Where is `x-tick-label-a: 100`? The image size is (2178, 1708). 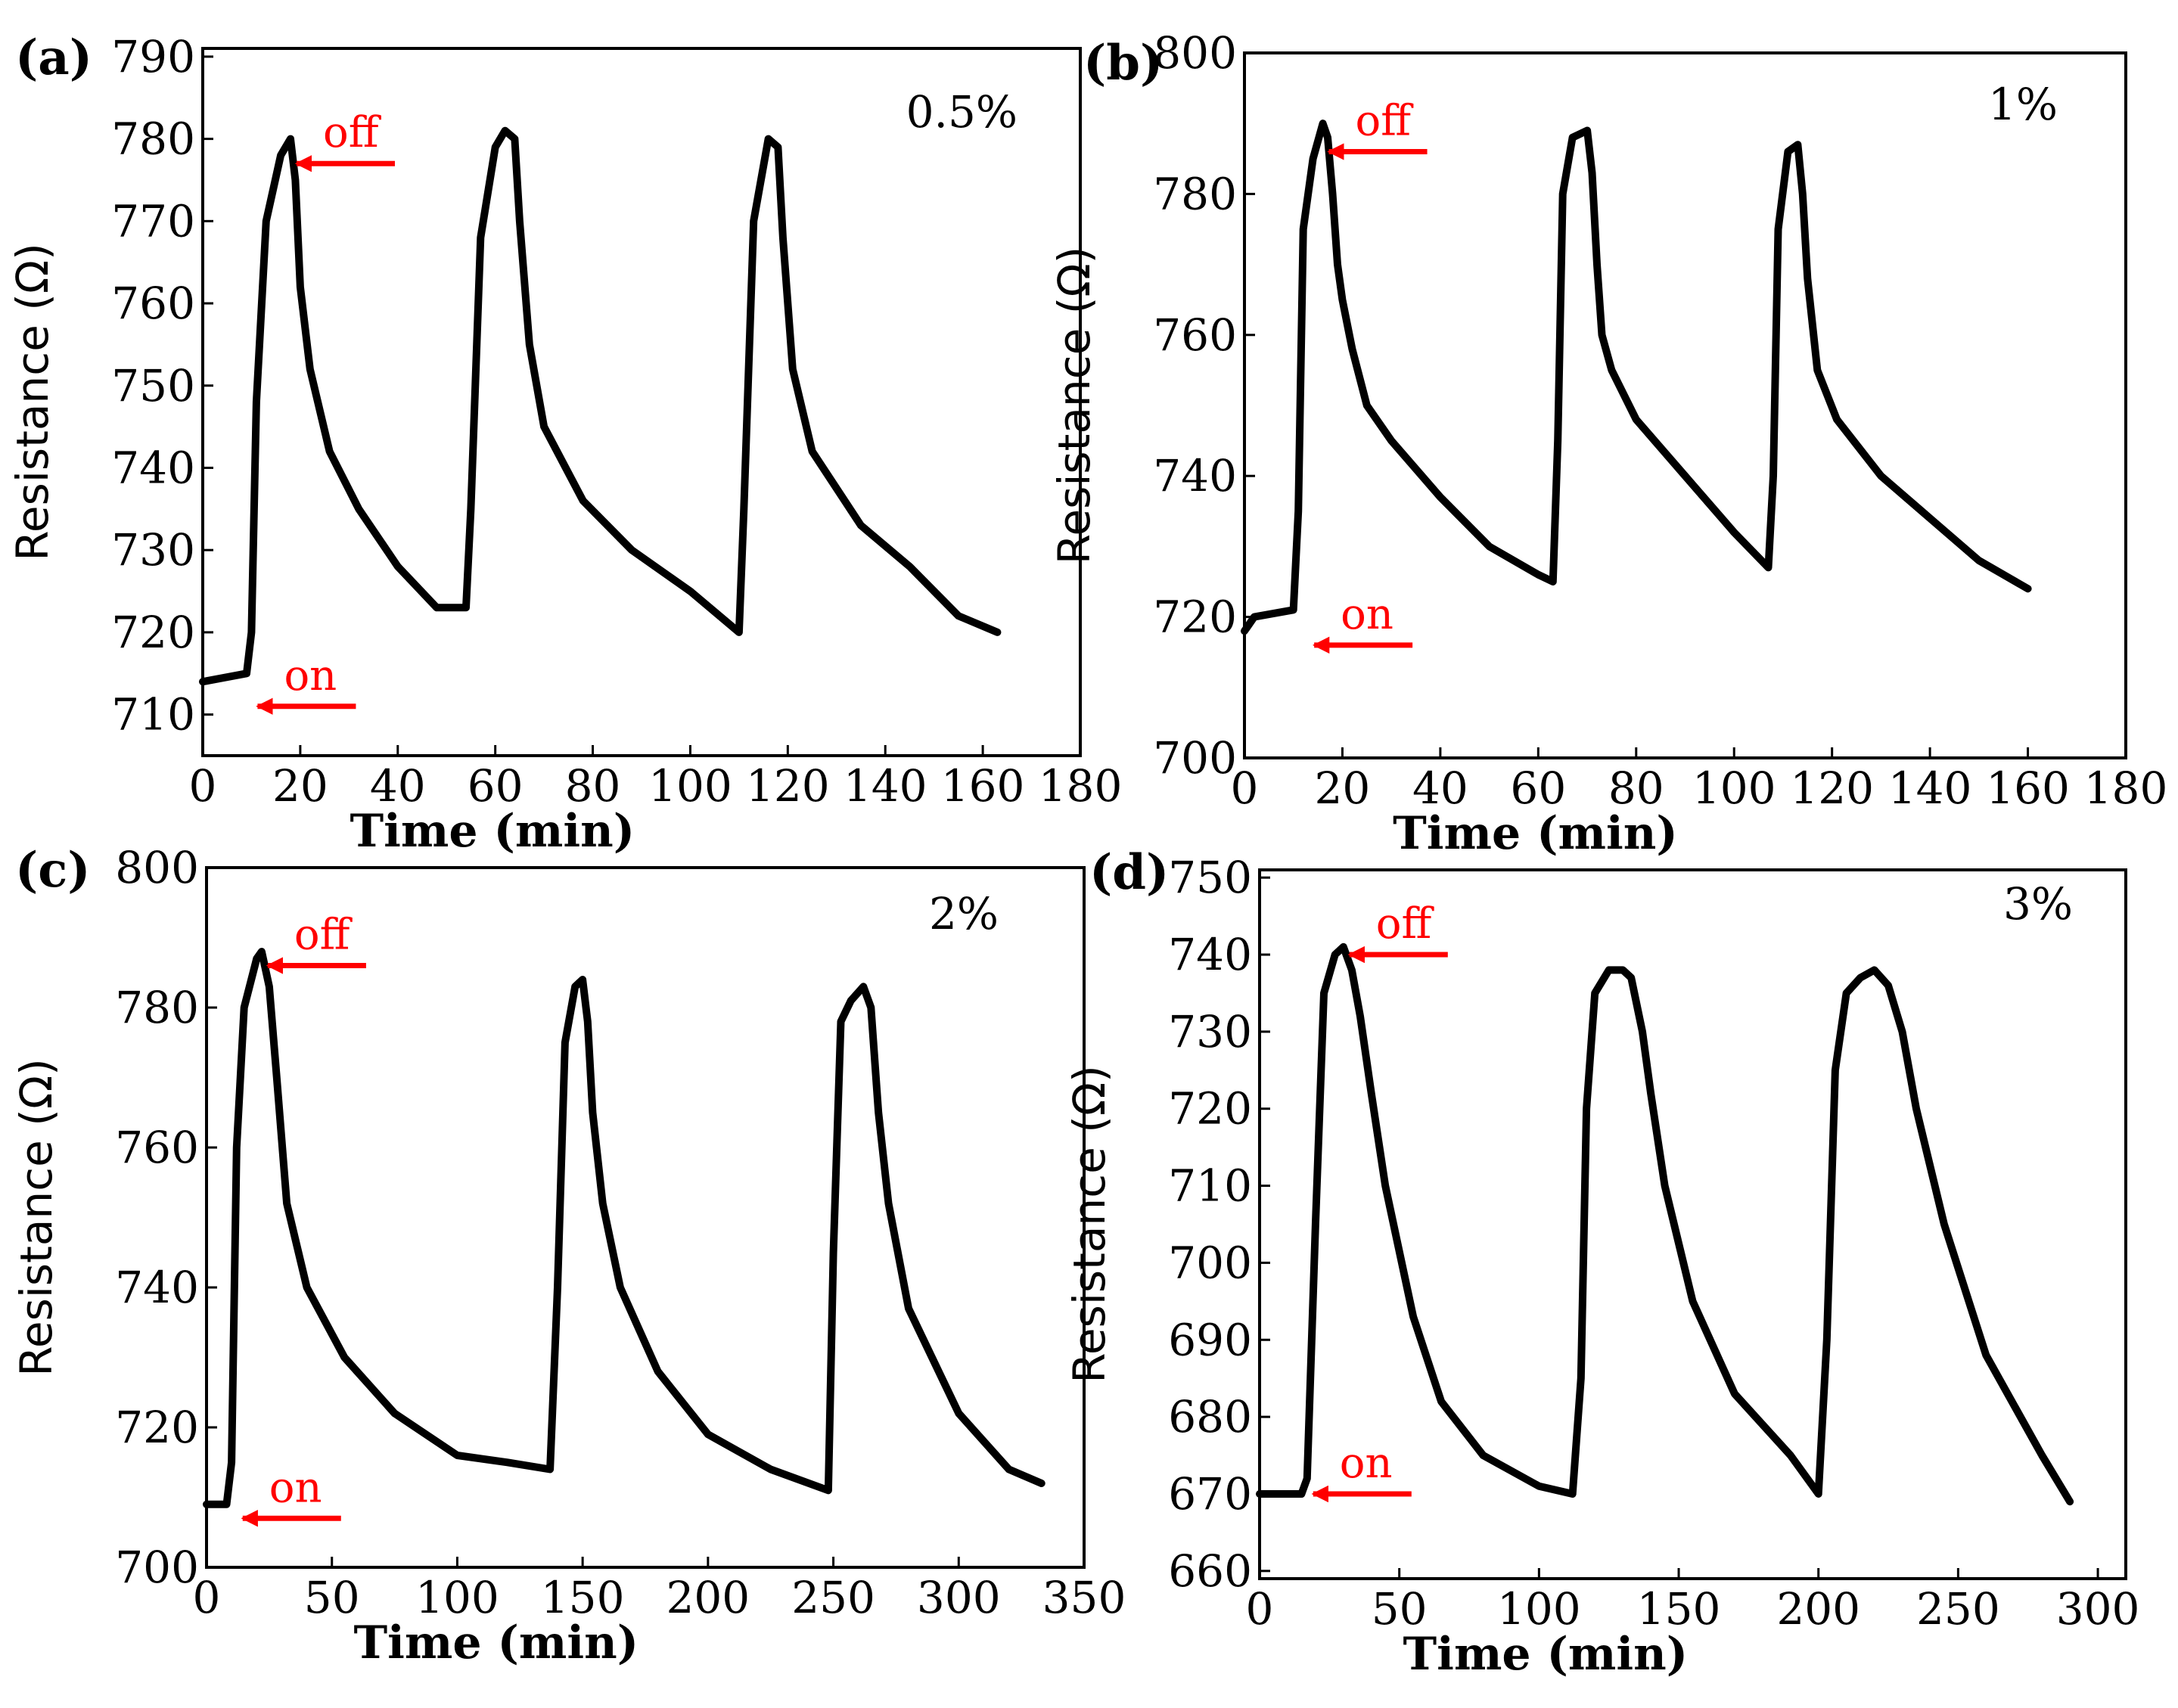
x-tick-label-a: 100 is located at coordinates (690, 786).